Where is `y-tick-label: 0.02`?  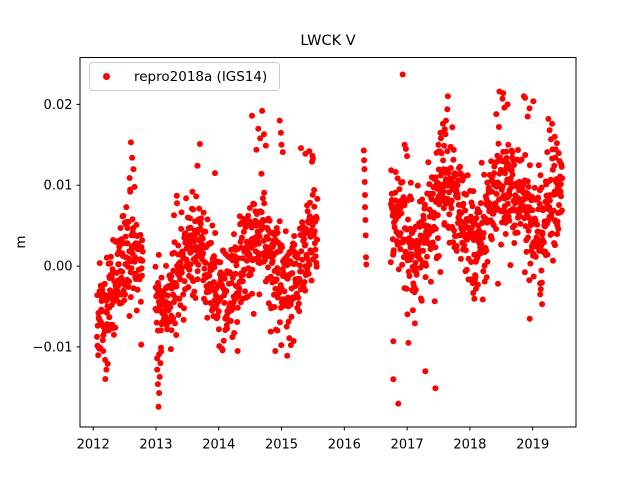
y-tick-label: 0.02 is located at coordinates (58, 105).